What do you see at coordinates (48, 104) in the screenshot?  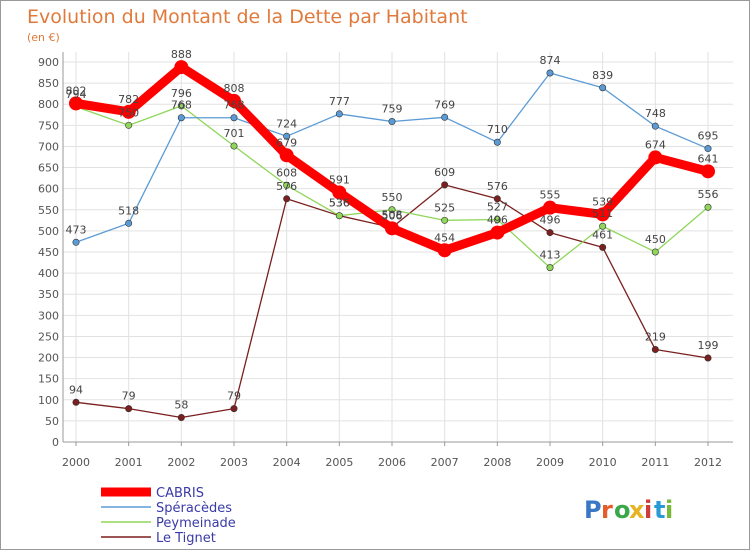 I see `y-tick-label: 800` at bounding box center [48, 104].